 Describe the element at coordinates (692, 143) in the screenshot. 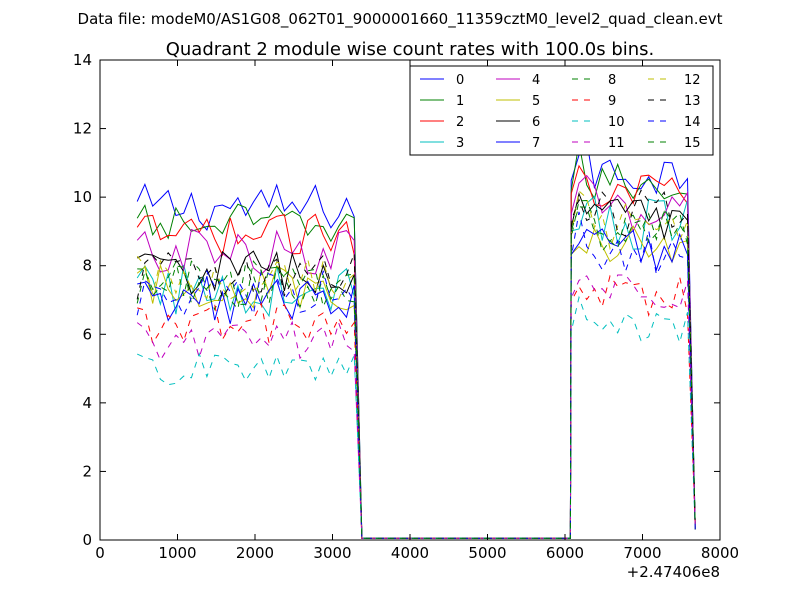

I see `legend-label-15: 15` at that location.